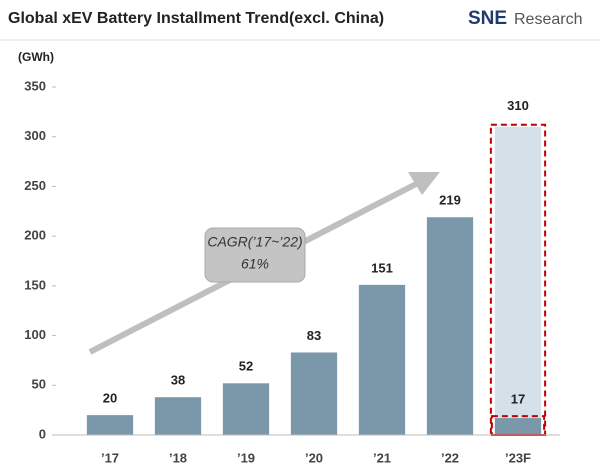  Describe the element at coordinates (35, 135) in the screenshot. I see `y-tick-label: 300` at that location.